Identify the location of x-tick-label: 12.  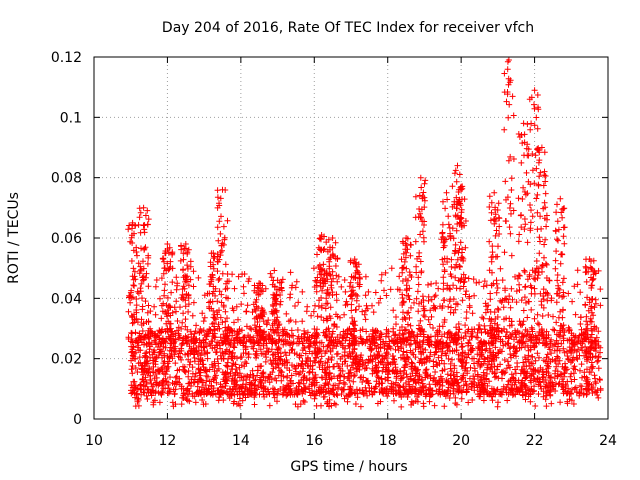
(168, 441).